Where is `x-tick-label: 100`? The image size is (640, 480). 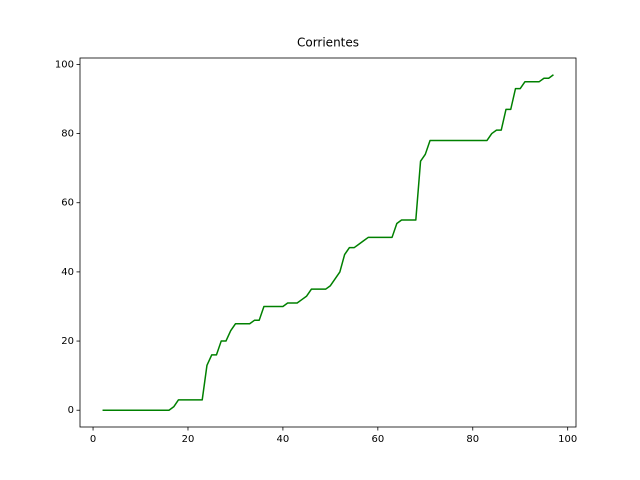 x-tick-label: 100 is located at coordinates (567, 439).